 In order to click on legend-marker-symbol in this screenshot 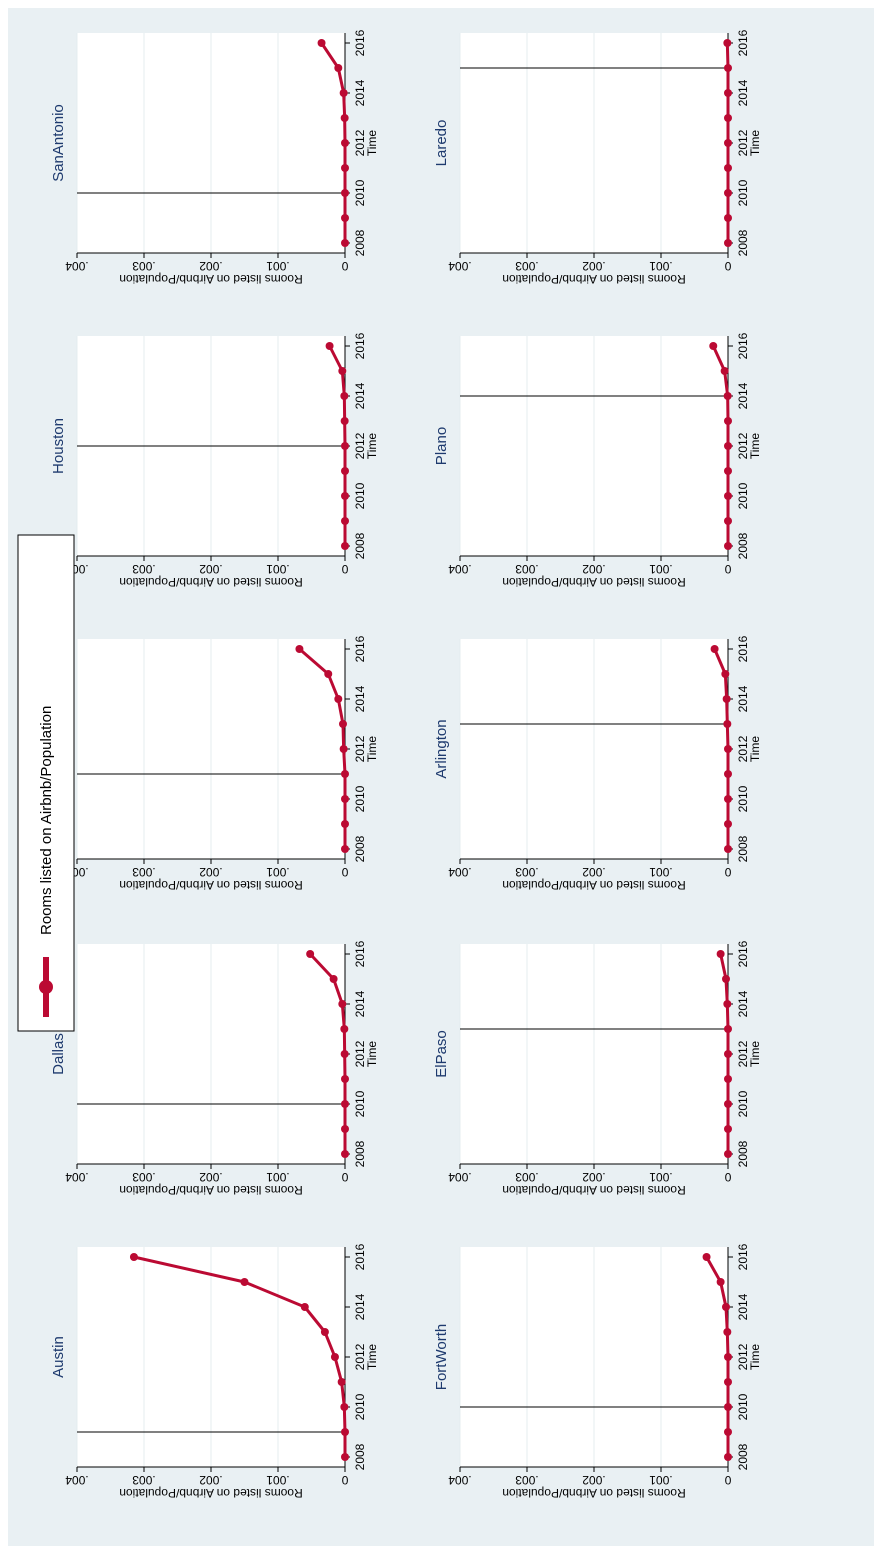, I will do `click(46, 987)`.